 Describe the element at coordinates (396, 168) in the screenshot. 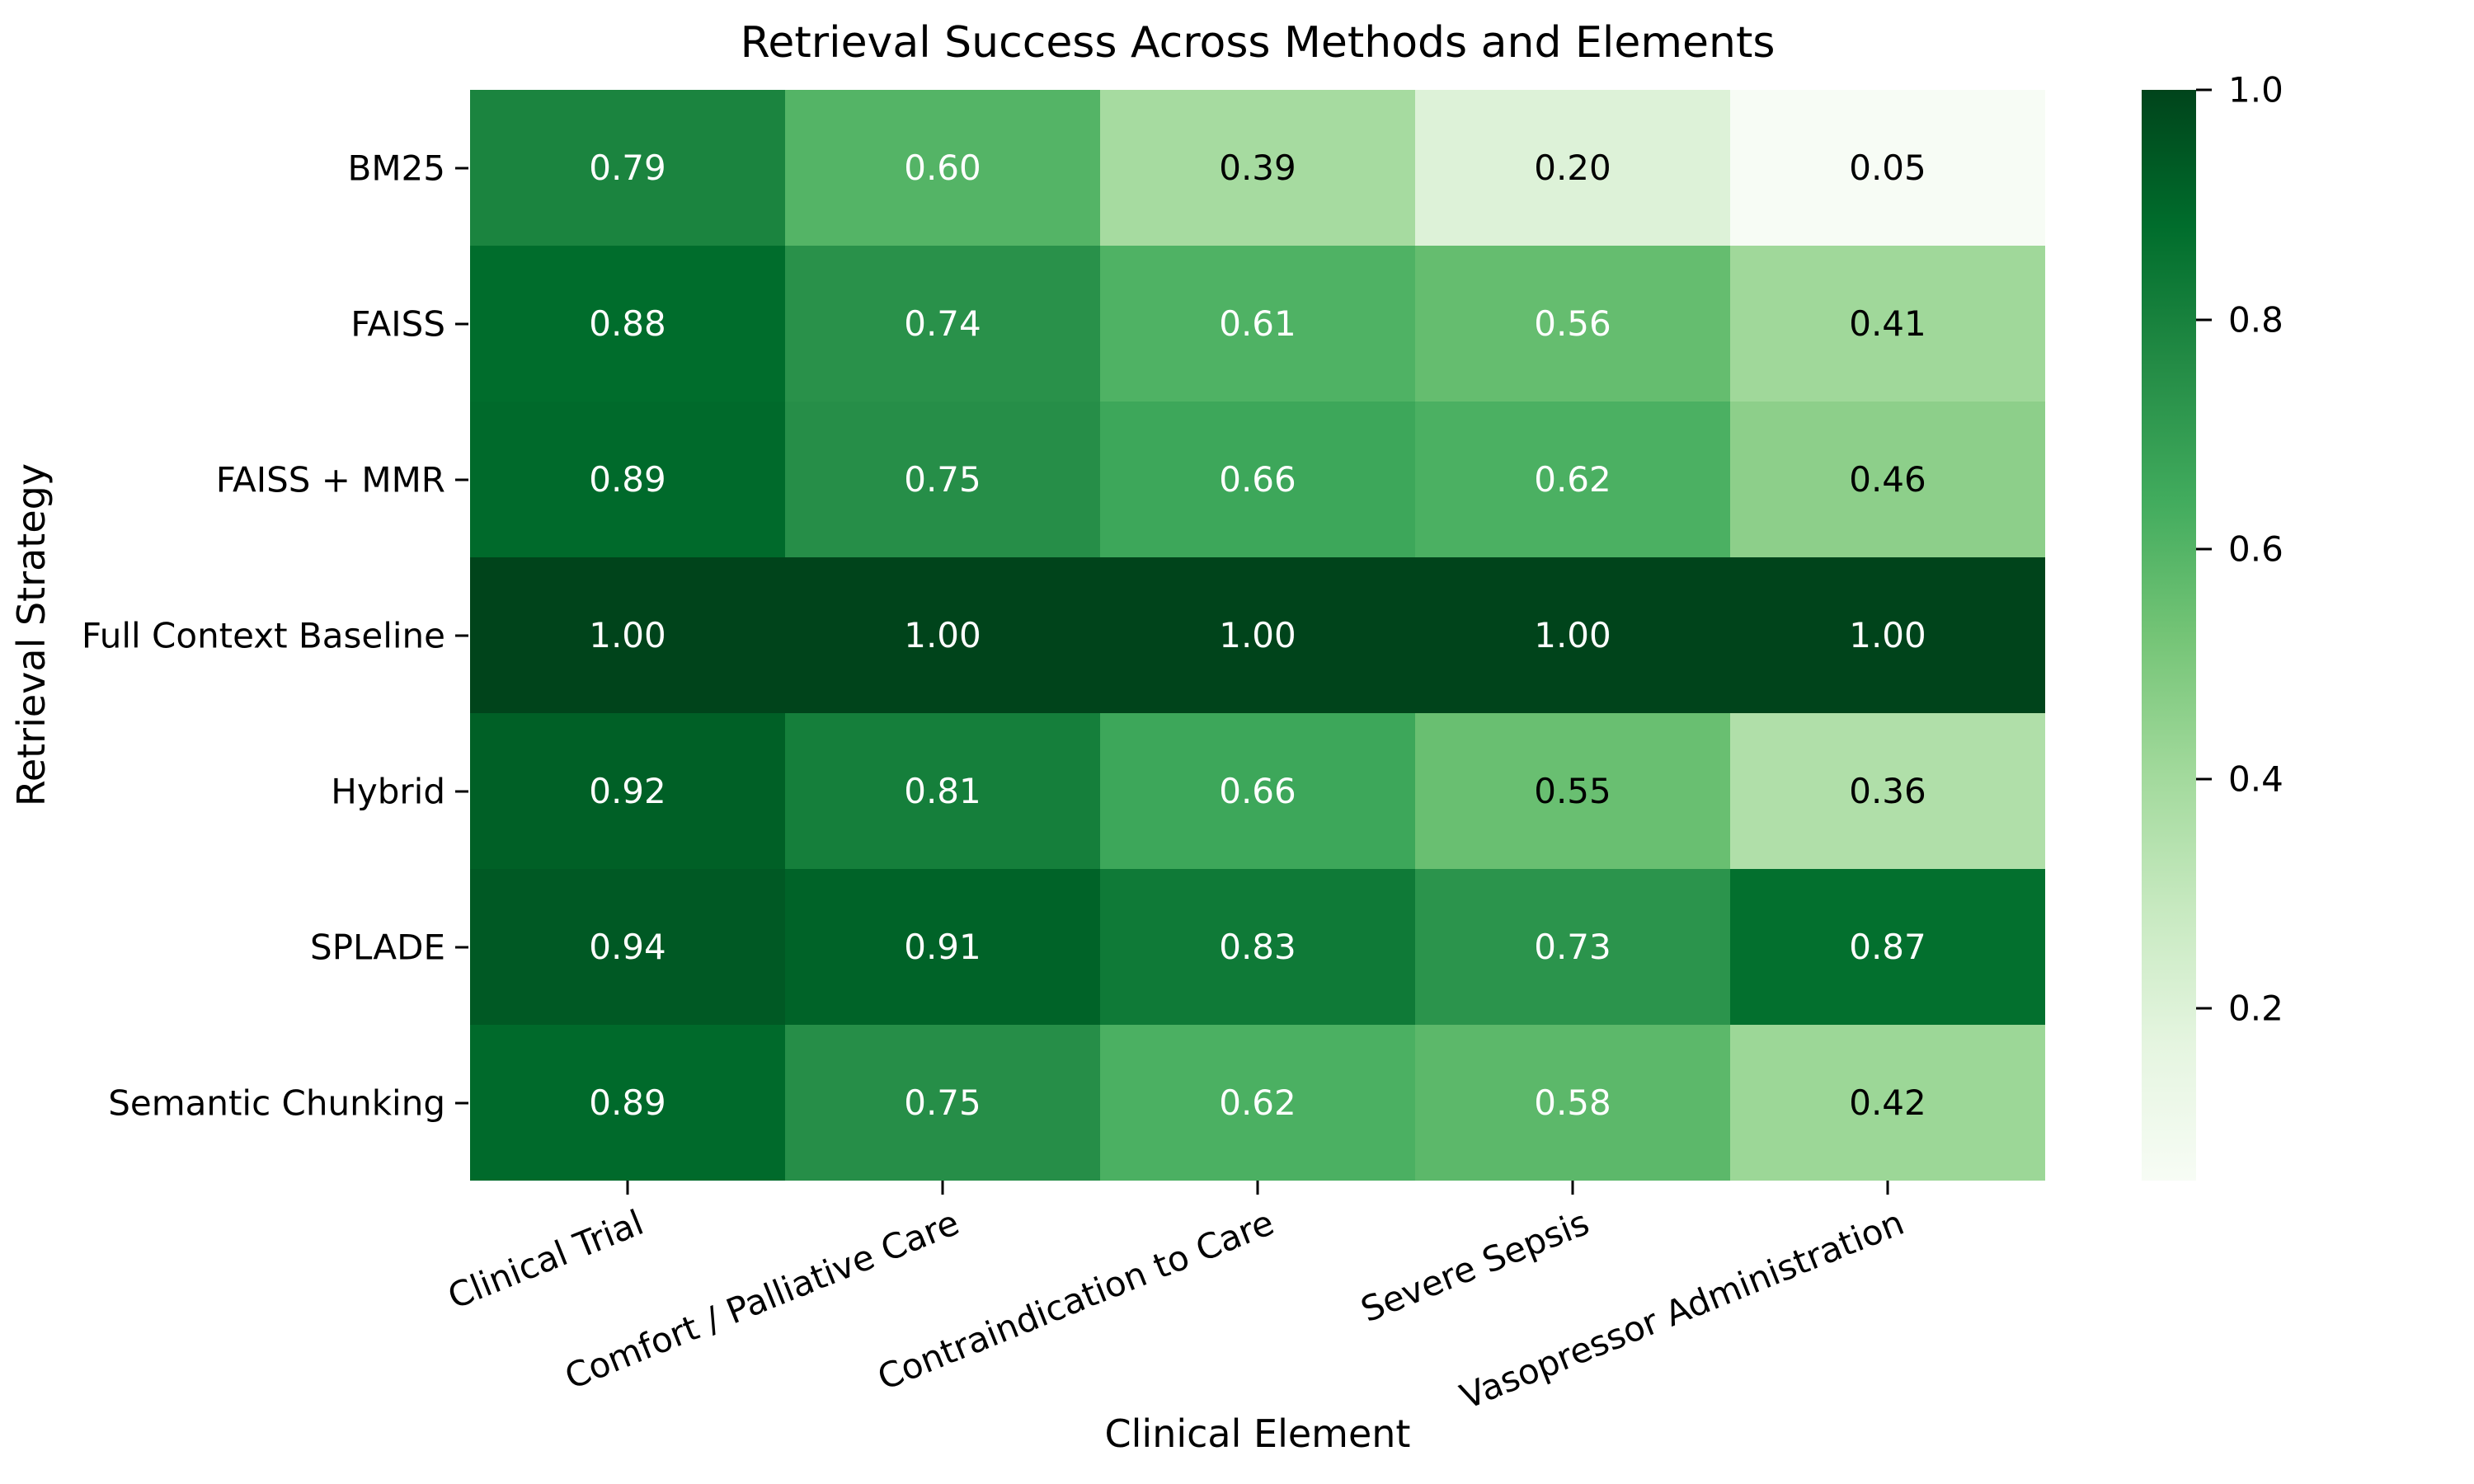

I see `row-label: BM25` at that location.